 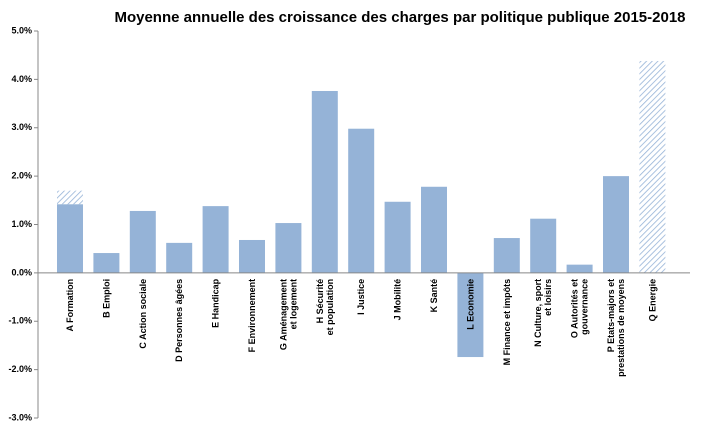 I want to click on x-tick-label: C Action sociale, so click(x=143, y=314).